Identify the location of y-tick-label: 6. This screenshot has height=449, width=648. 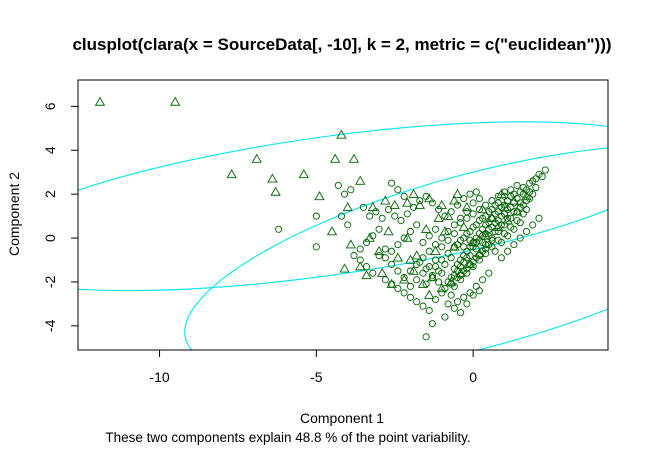
(50, 106).